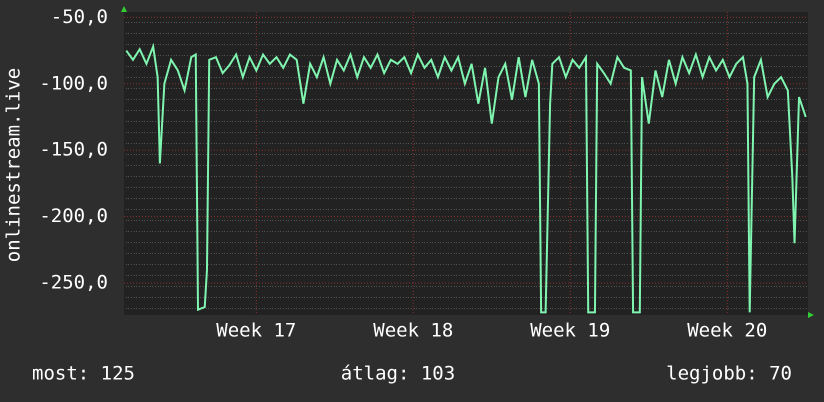 This screenshot has width=824, height=402. I want to click on y-tick-label: -150,0, so click(73, 150).